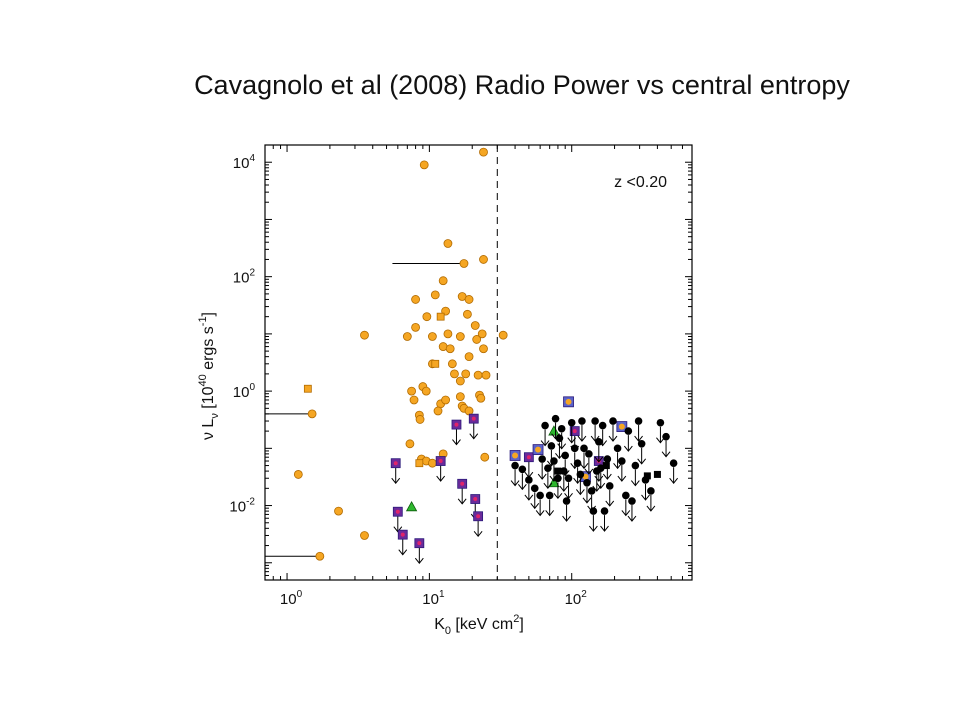 The image size is (960, 720). I want to click on green-triangle-point, so click(554, 482).